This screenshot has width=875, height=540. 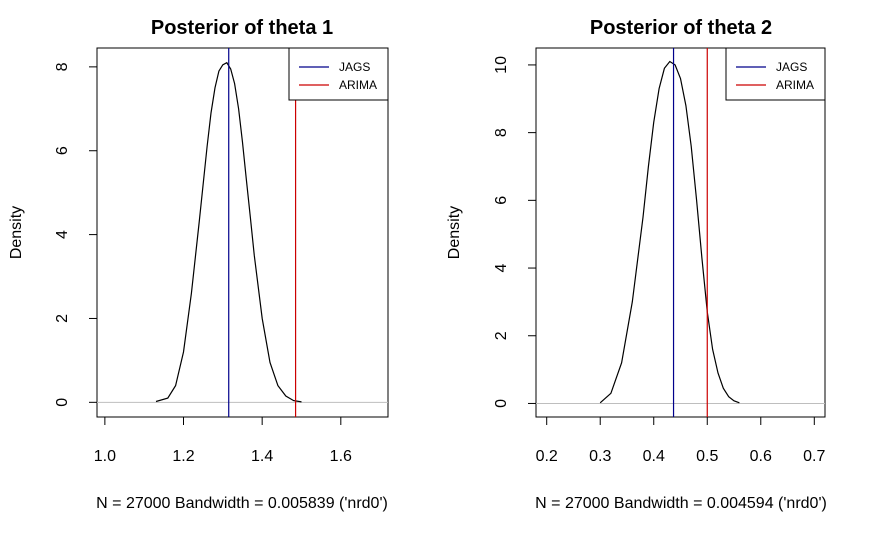 What do you see at coordinates (547, 456) in the screenshot?
I see `x-tick-label: 0.2` at bounding box center [547, 456].